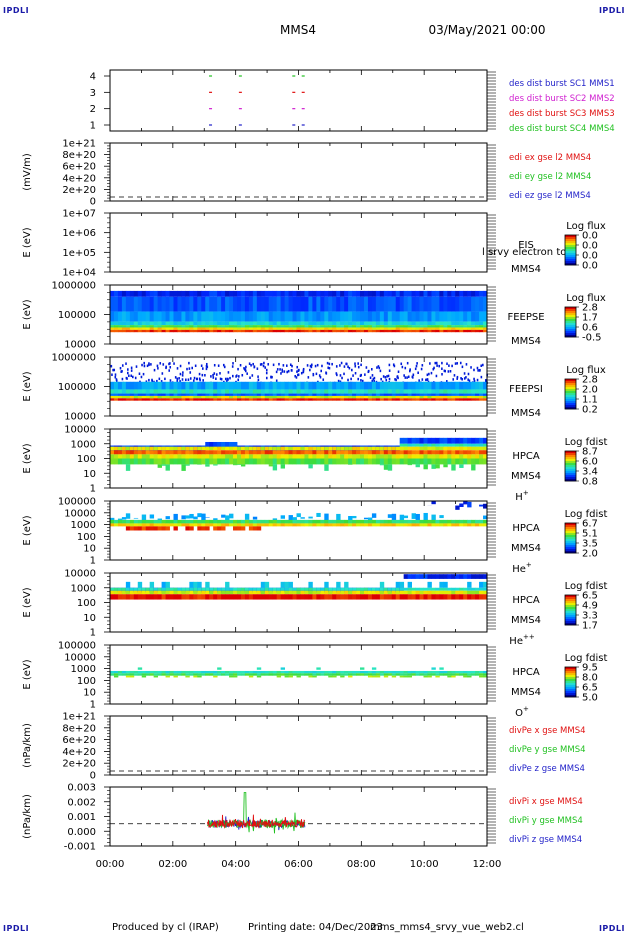 The width and height of the screenshot is (630, 934). Describe the element at coordinates (172, 864) in the screenshot. I see `x-tick-label: 02:00` at that location.